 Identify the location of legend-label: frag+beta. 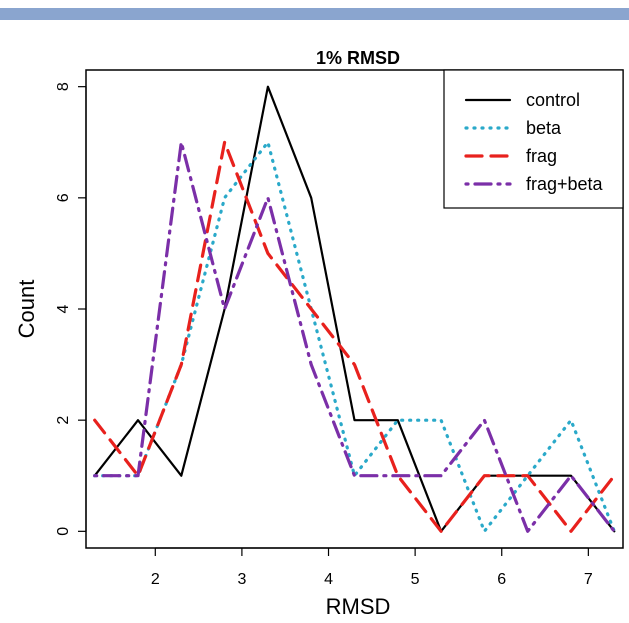
(565, 184).